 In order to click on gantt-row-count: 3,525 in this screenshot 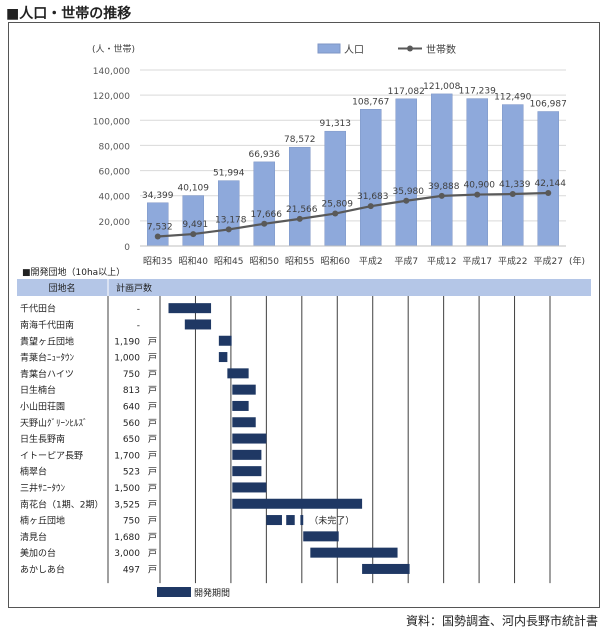, I will do `click(127, 505)`.